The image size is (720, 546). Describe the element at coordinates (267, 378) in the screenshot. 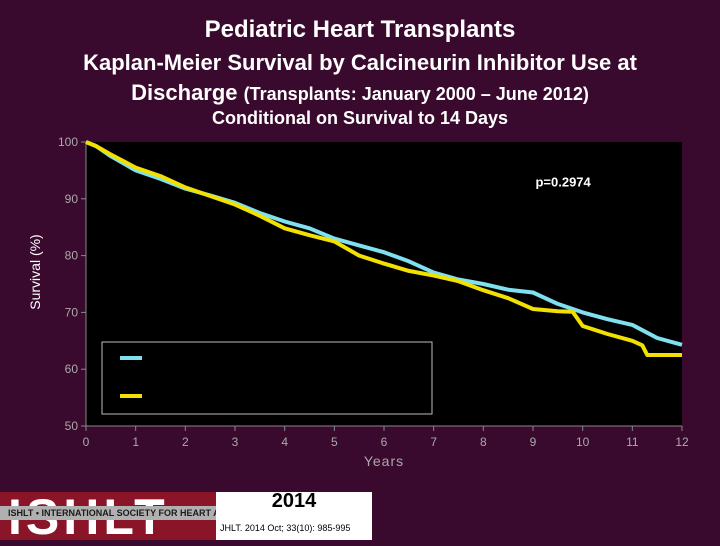

I see `legend-box` at that location.